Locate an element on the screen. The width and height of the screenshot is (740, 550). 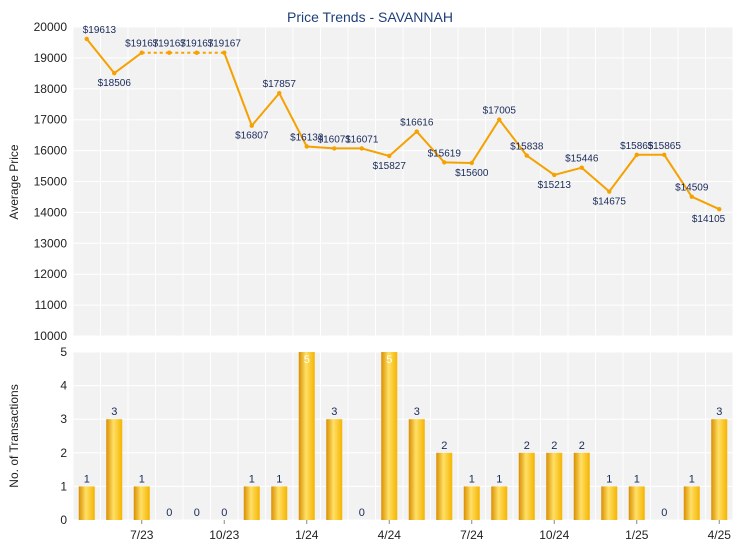
price-data-label: $15827 is located at coordinates (390, 166).